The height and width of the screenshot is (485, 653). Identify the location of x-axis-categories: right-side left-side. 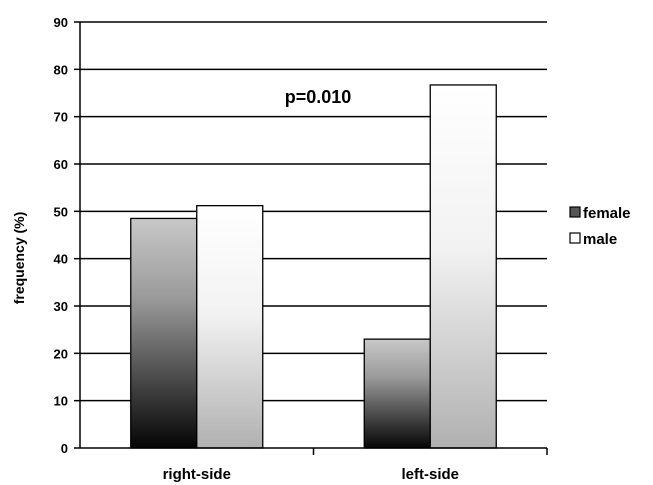
(355, 465).